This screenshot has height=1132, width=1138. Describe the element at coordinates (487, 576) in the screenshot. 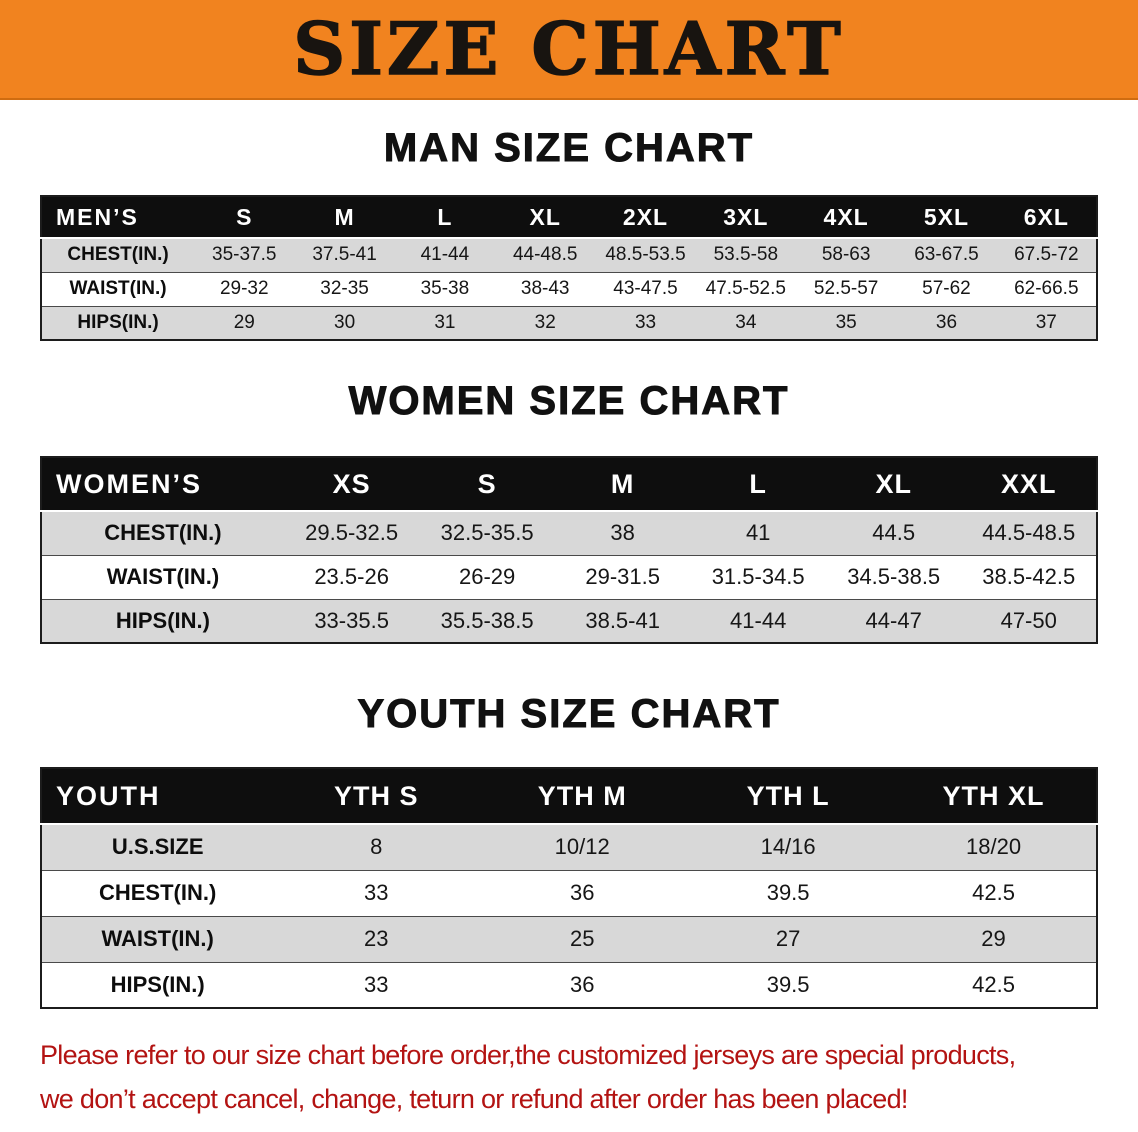

I see `size-value-cell: 26-29` at that location.